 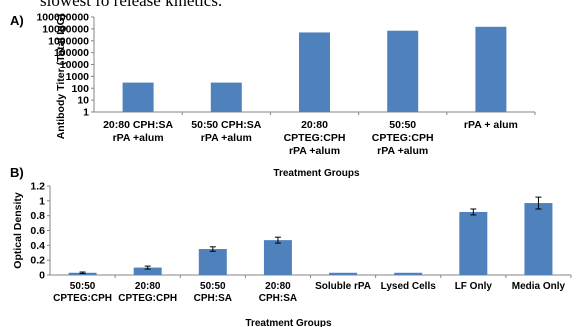 I want to click on panel-b-label: B), so click(x=17, y=172).